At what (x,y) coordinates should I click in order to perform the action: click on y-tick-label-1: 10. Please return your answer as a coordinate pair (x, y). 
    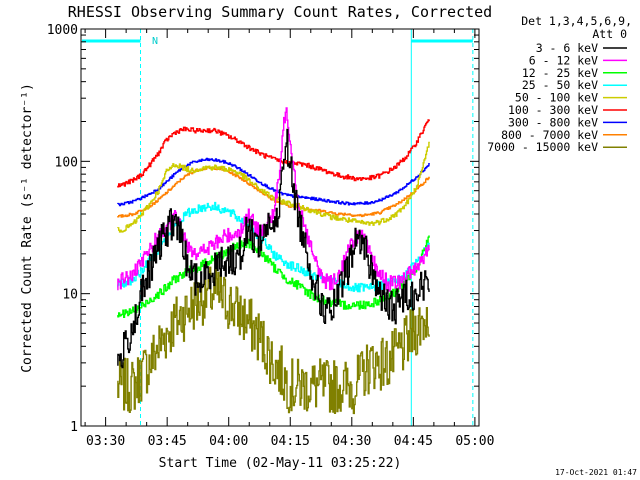
    Looking at the image, I should click on (70, 295).